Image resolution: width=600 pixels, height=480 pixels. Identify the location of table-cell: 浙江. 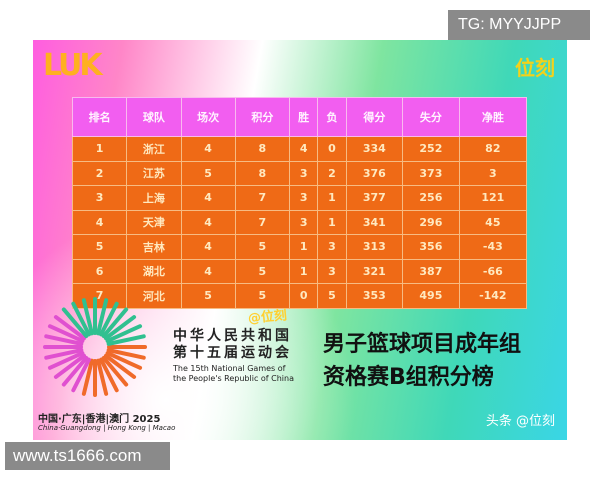
(154, 149).